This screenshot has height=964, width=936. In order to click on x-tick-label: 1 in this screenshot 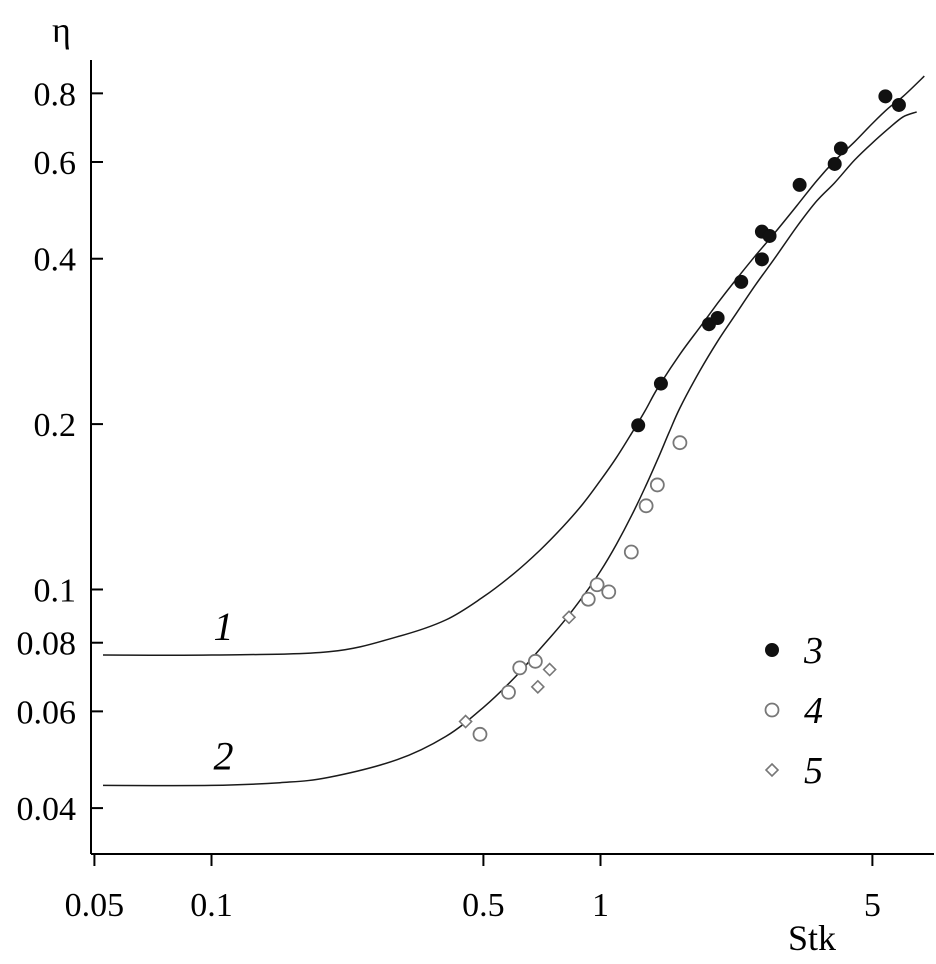, I will do `click(600, 905)`.